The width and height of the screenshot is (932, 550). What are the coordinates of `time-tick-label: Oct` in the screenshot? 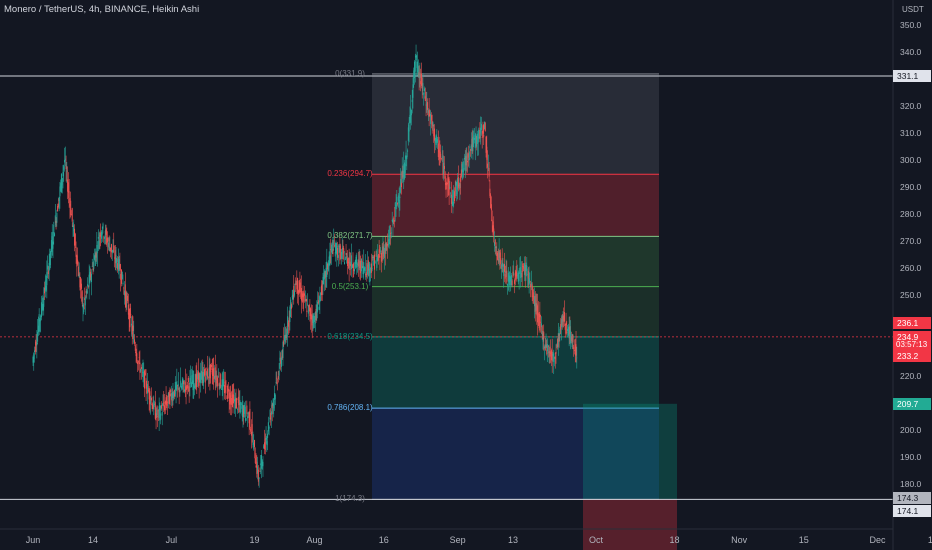 It's located at (596, 540).